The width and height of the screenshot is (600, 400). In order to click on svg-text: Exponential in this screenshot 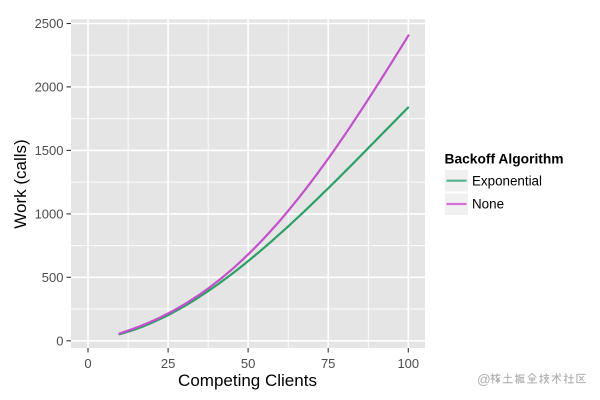, I will do `click(507, 180)`.